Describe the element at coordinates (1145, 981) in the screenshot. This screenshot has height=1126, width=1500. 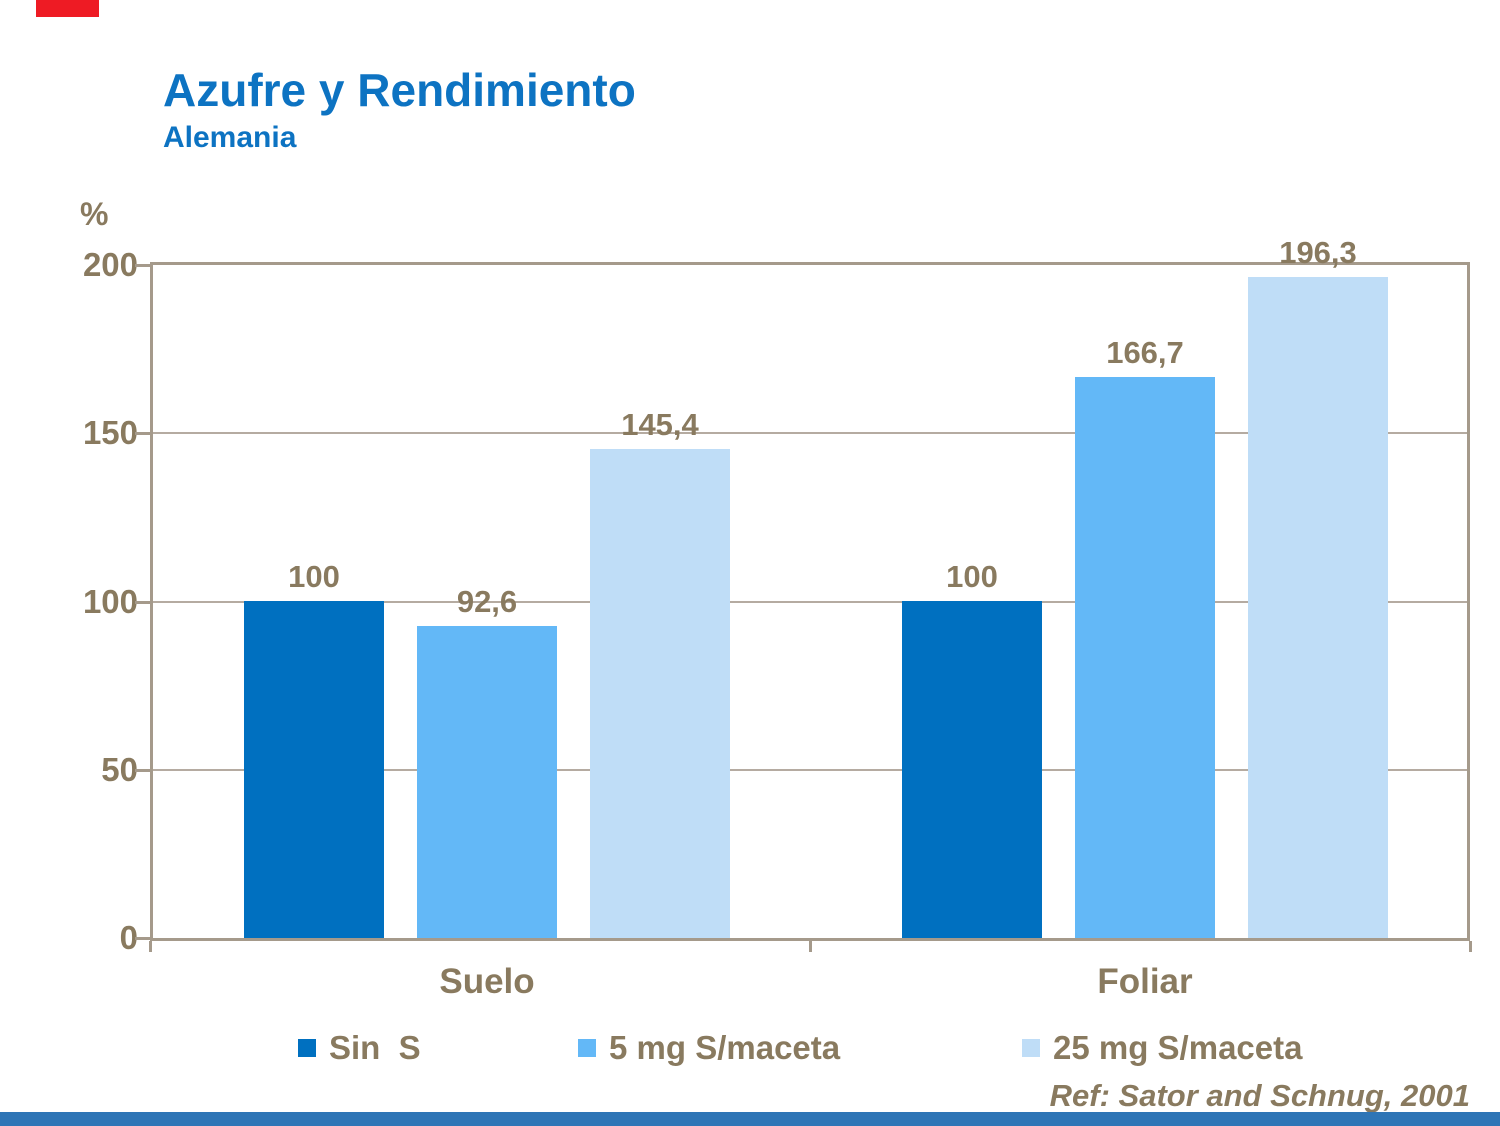
I see `category-label-foliar: Foliar` at that location.